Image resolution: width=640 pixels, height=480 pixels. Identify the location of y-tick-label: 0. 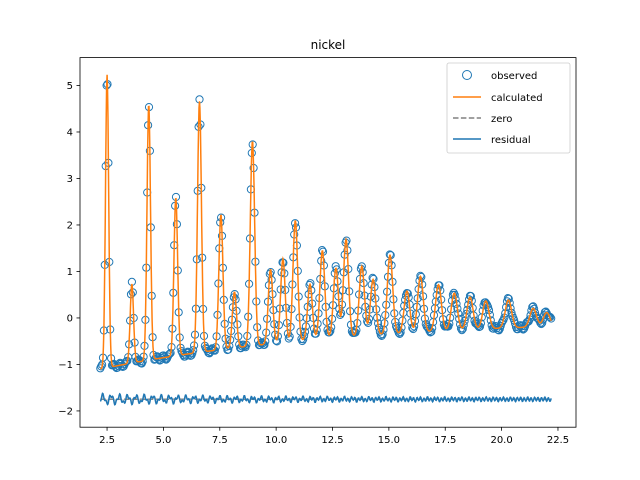
(70, 318).